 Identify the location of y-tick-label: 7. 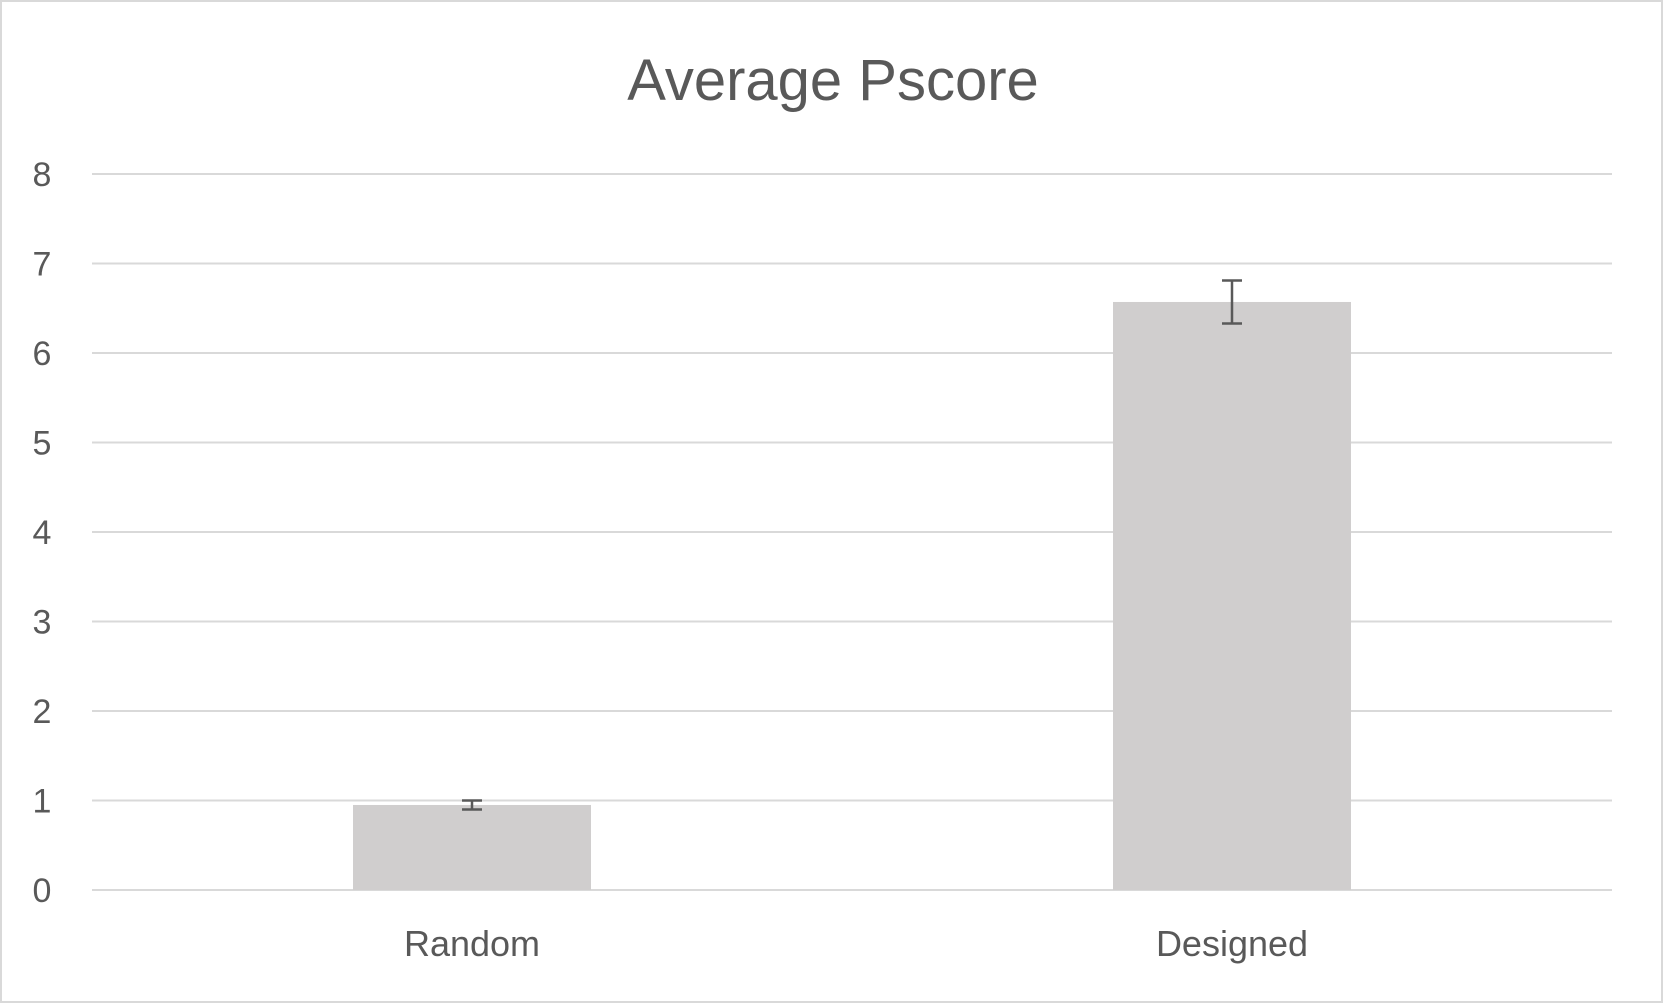
(42, 265).